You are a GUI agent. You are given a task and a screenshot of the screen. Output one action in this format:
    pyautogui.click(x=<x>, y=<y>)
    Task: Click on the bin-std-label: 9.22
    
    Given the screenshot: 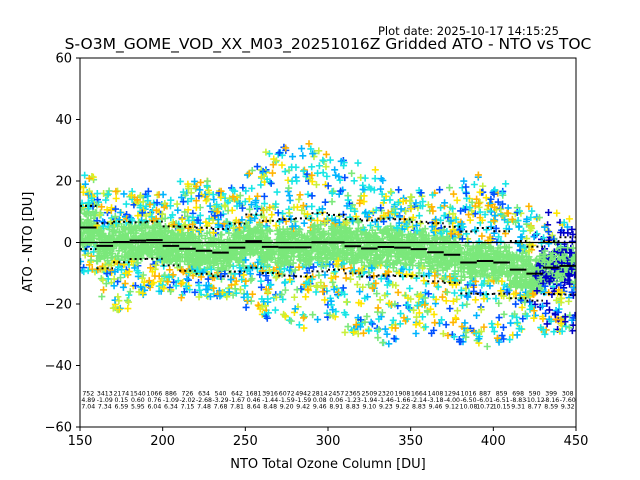 What is the action you would take?
    pyautogui.click(x=403, y=407)
    